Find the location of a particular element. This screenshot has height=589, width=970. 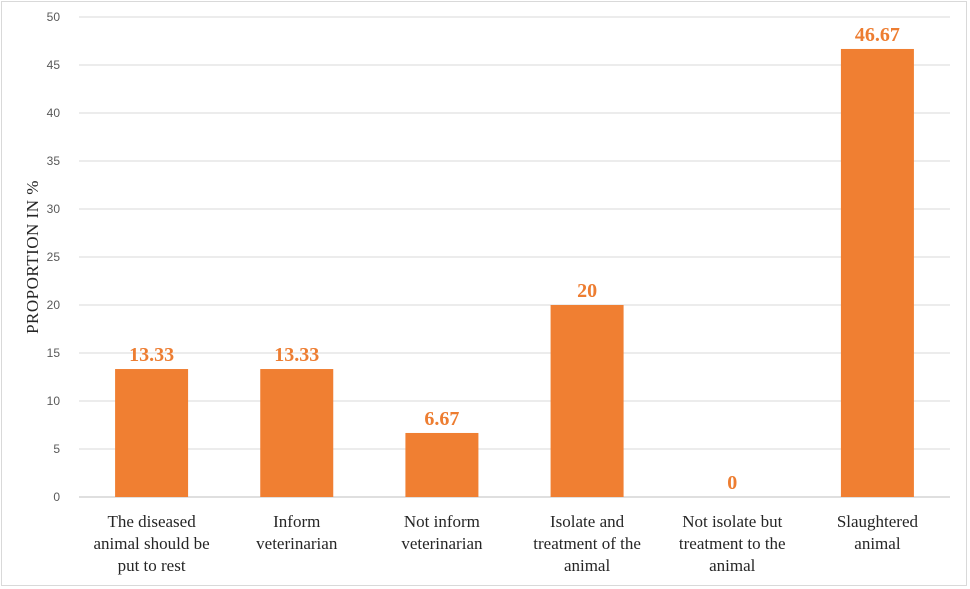

x-tick-label: Inform veterinarian is located at coordinates (297, 532).